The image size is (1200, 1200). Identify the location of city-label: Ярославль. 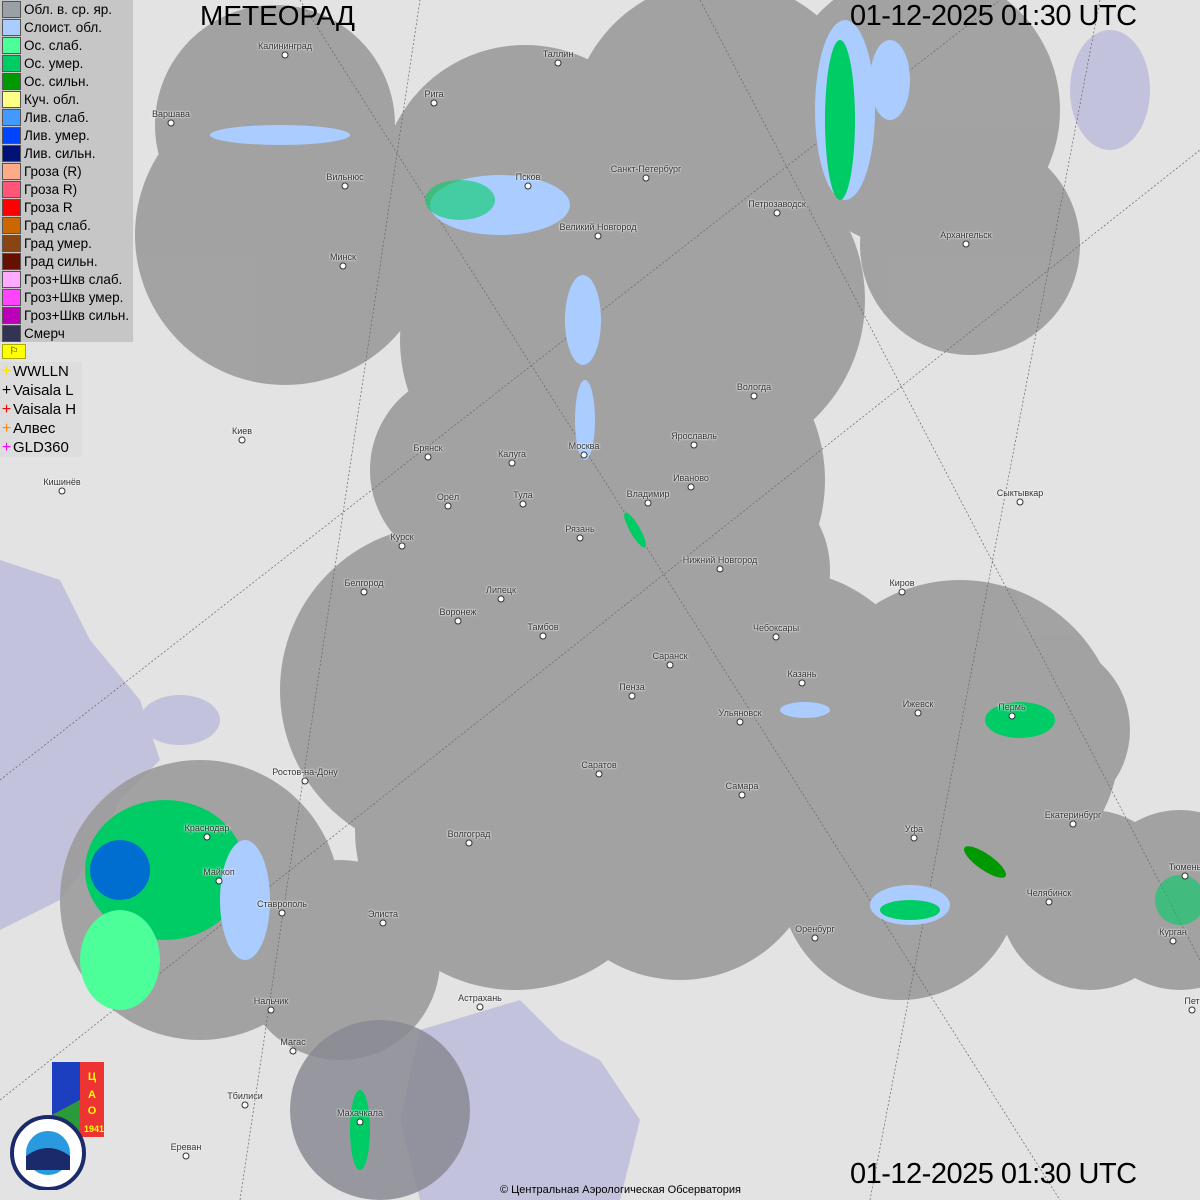
(694, 436).